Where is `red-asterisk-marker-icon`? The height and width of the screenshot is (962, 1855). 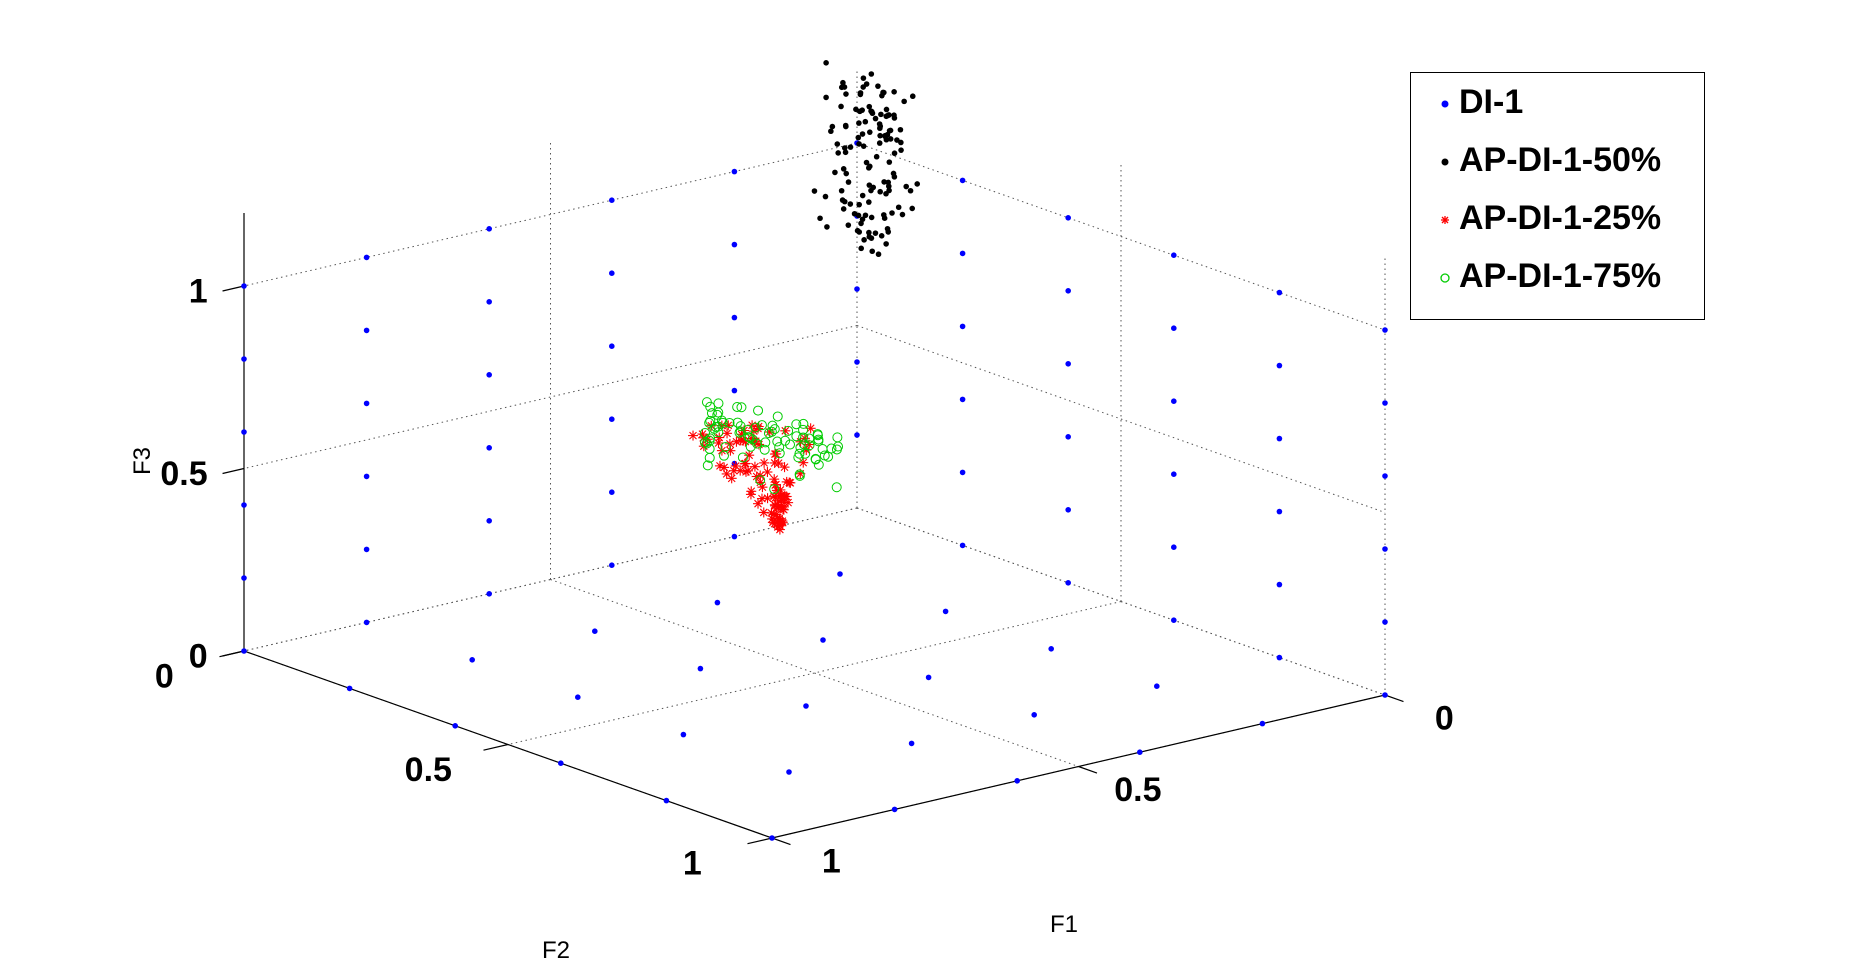
red-asterisk-marker-icon is located at coordinates (1445, 220).